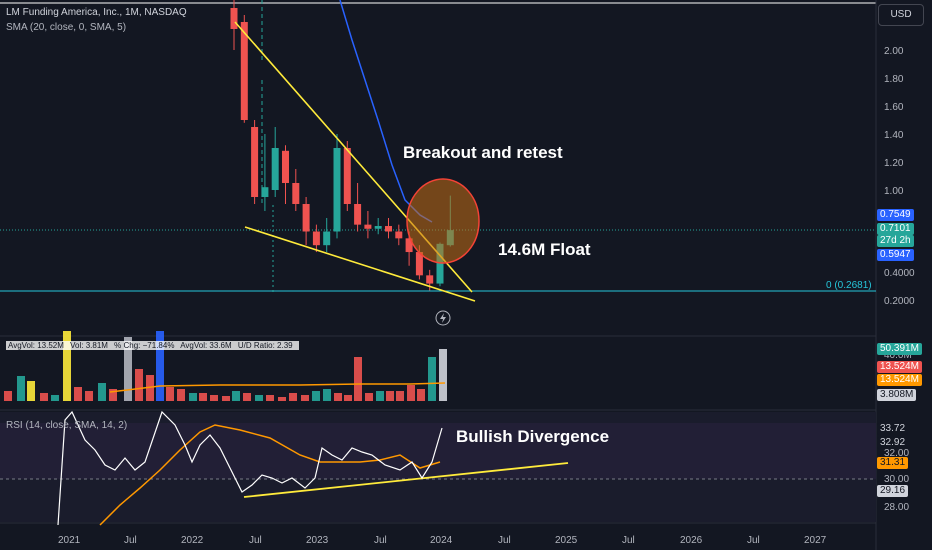 Image resolution: width=932 pixels, height=550 pixels. Describe the element at coordinates (66, 27) in the screenshot. I see `sma-legend: SMA (20, close, 0, SMA, 5)` at that location.